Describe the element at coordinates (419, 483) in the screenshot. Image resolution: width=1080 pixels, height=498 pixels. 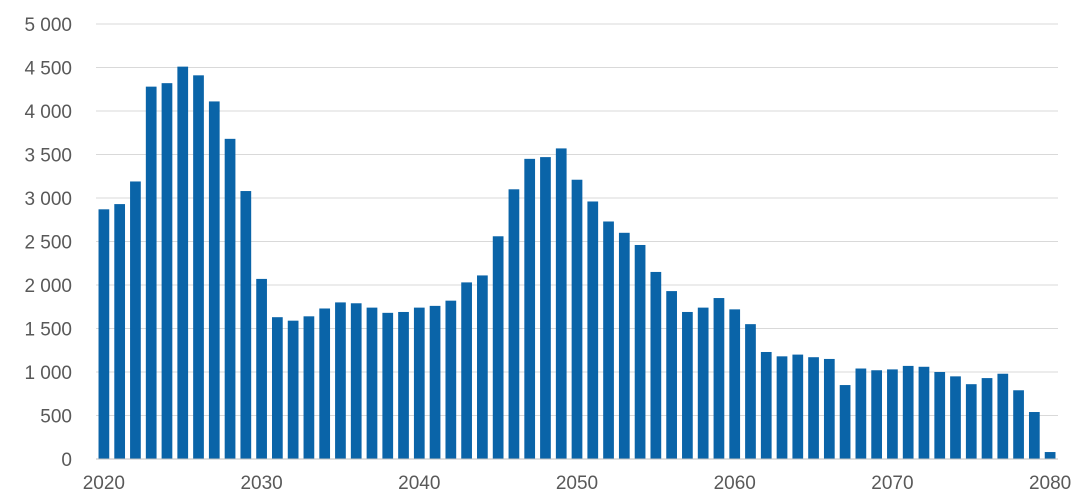
I see `x-tick-label: 2040` at that location.